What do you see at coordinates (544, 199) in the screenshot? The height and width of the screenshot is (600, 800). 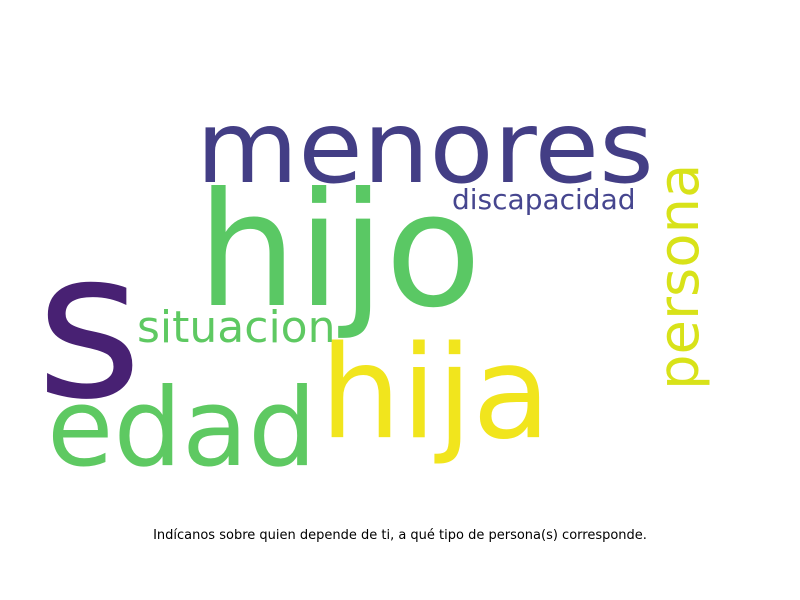 I see `word-discapacidad: discapacidad` at bounding box center [544, 199].